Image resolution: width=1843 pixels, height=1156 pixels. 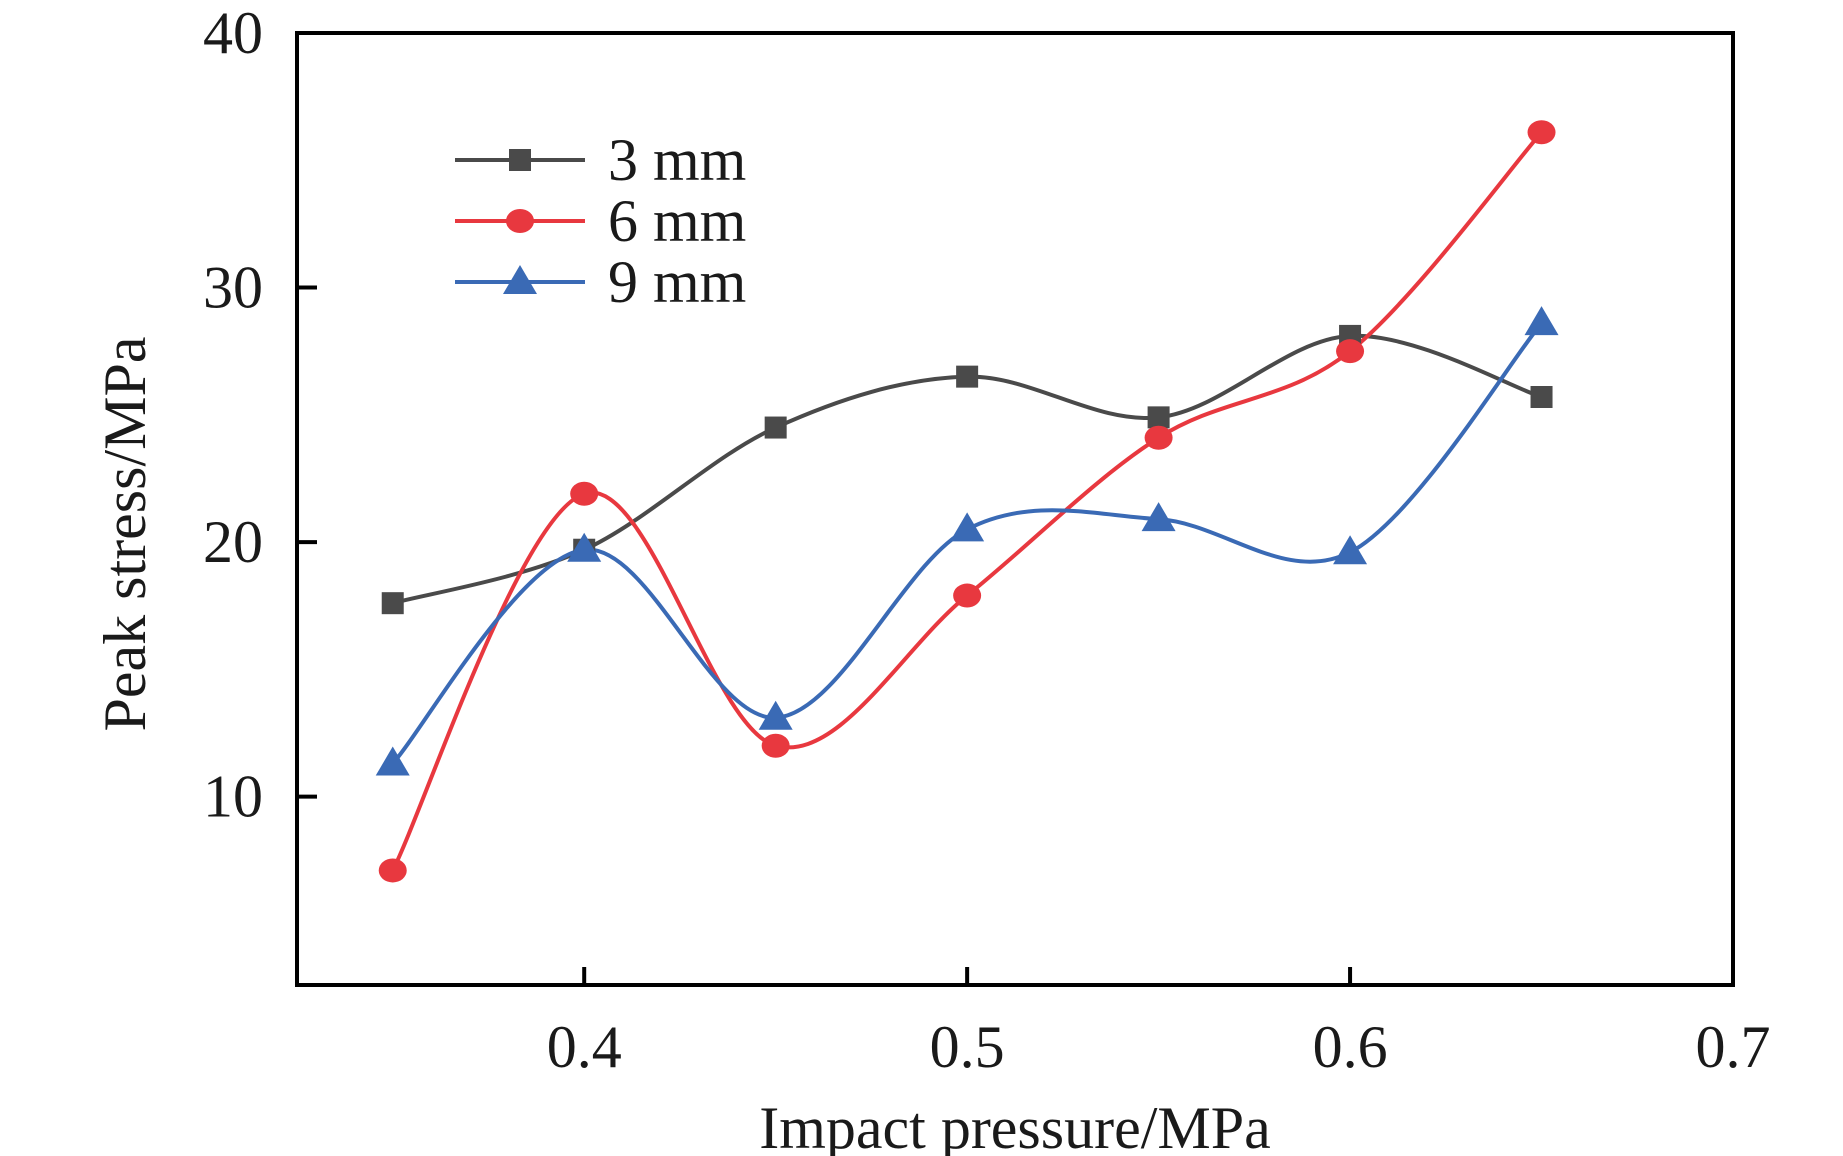 I want to click on y-tick-label: 20, so click(x=233, y=542).